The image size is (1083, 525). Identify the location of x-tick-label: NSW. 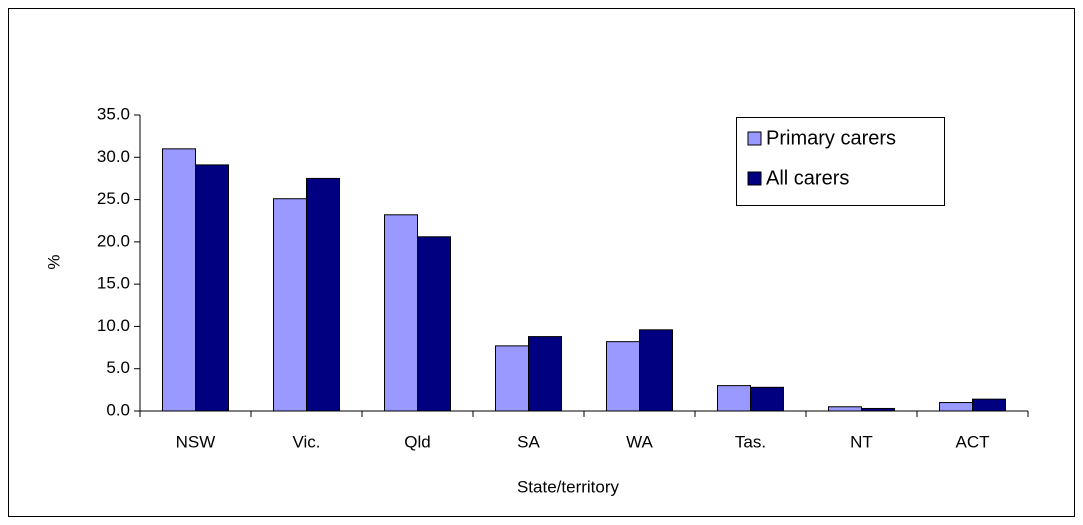
(196, 441).